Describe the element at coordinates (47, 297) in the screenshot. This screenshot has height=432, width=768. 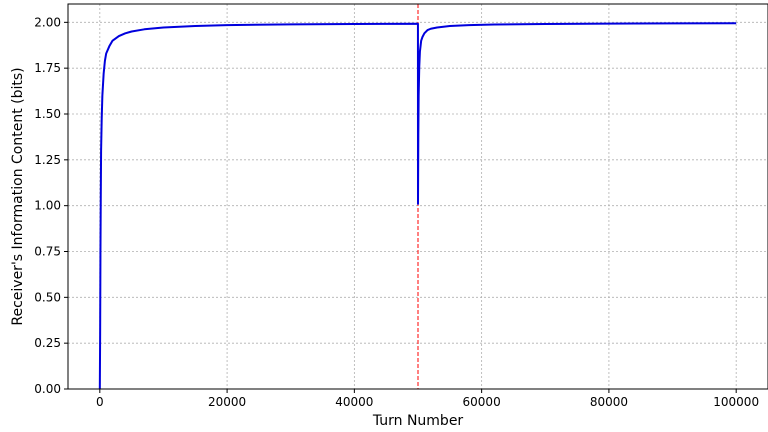
I see `y-tick-label: 0.50` at that location.